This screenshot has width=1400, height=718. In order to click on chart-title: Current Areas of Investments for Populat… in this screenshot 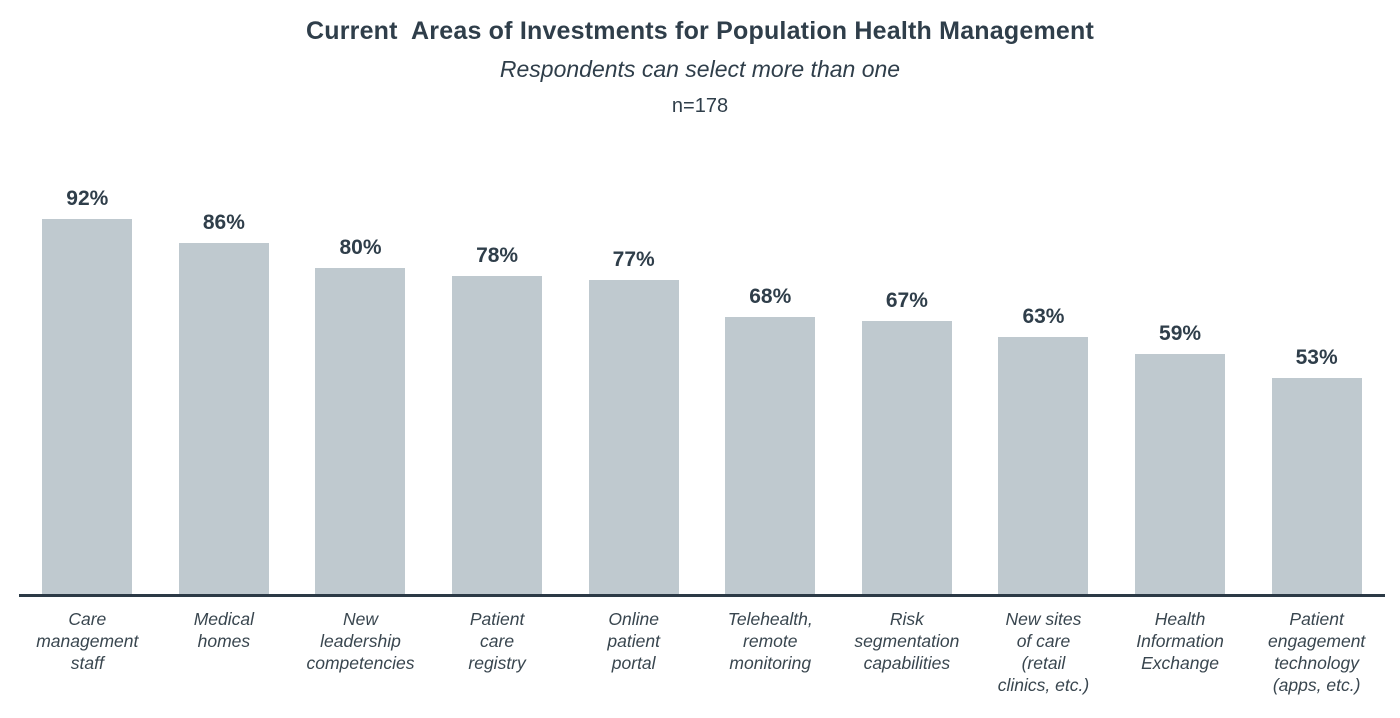, I will do `click(700, 31)`.